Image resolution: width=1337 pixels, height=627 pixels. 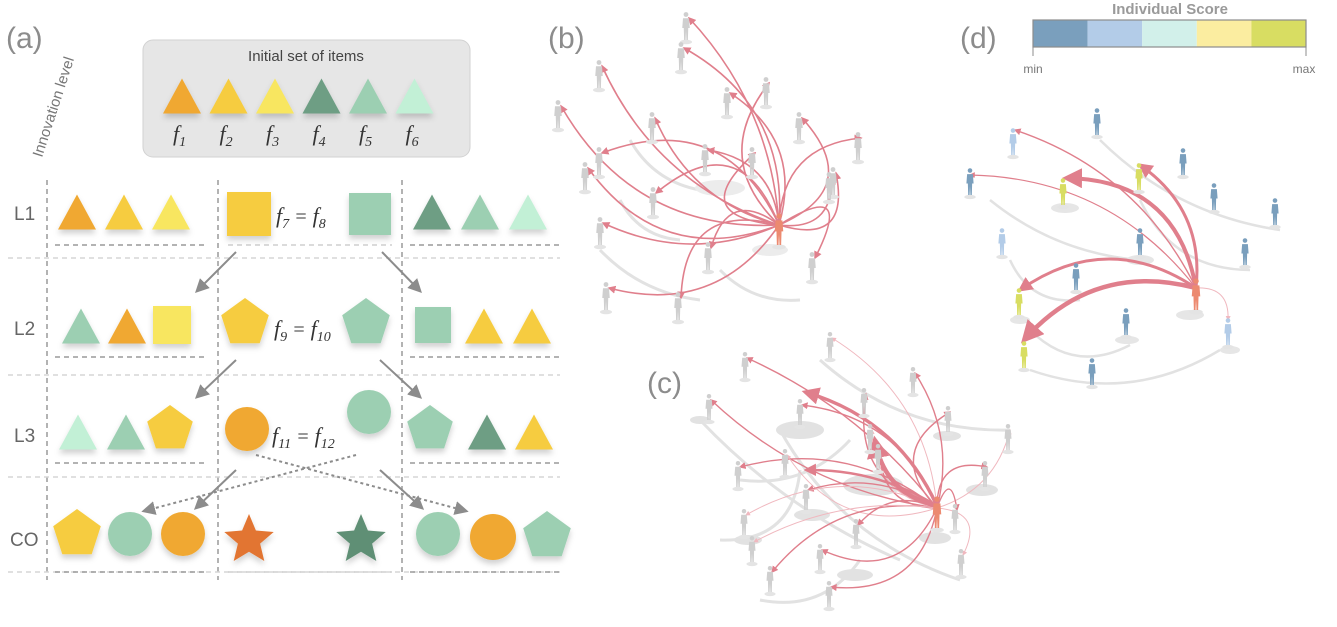 What do you see at coordinates (24, 38) in the screenshot?
I see `panel-a-label: (a)` at bounding box center [24, 38].